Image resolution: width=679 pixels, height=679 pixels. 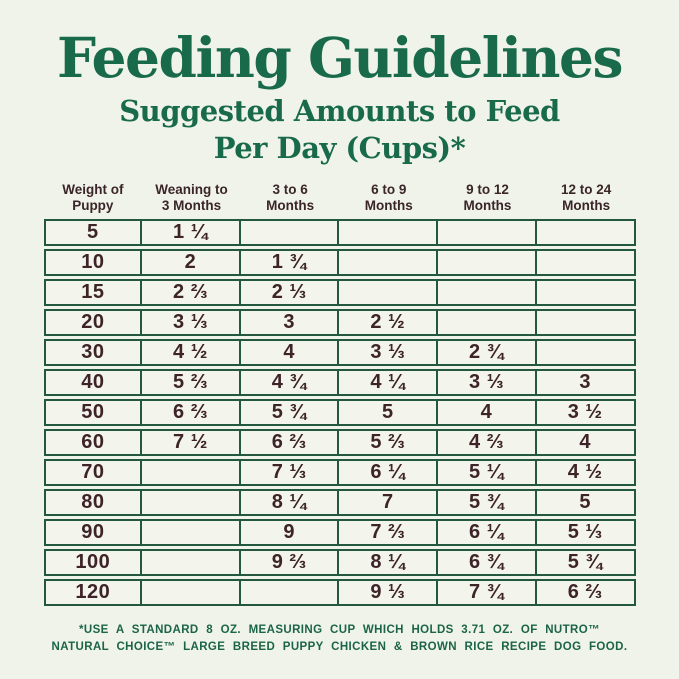 I want to click on table-row: 5 1 ¼, so click(x=339, y=232).